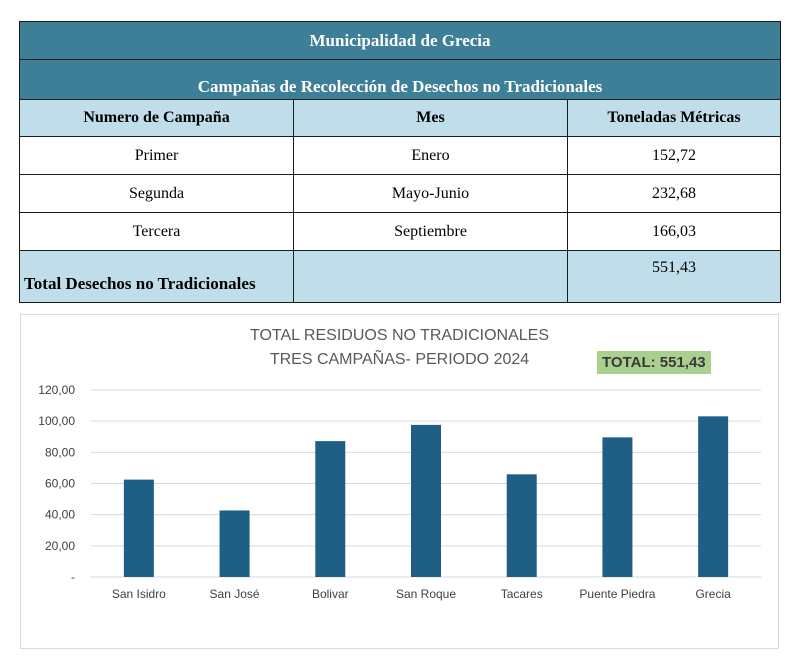 The width and height of the screenshot is (803, 661). Describe the element at coordinates (430, 193) in the screenshot. I see `cell-month: Mayo-Junio` at that location.